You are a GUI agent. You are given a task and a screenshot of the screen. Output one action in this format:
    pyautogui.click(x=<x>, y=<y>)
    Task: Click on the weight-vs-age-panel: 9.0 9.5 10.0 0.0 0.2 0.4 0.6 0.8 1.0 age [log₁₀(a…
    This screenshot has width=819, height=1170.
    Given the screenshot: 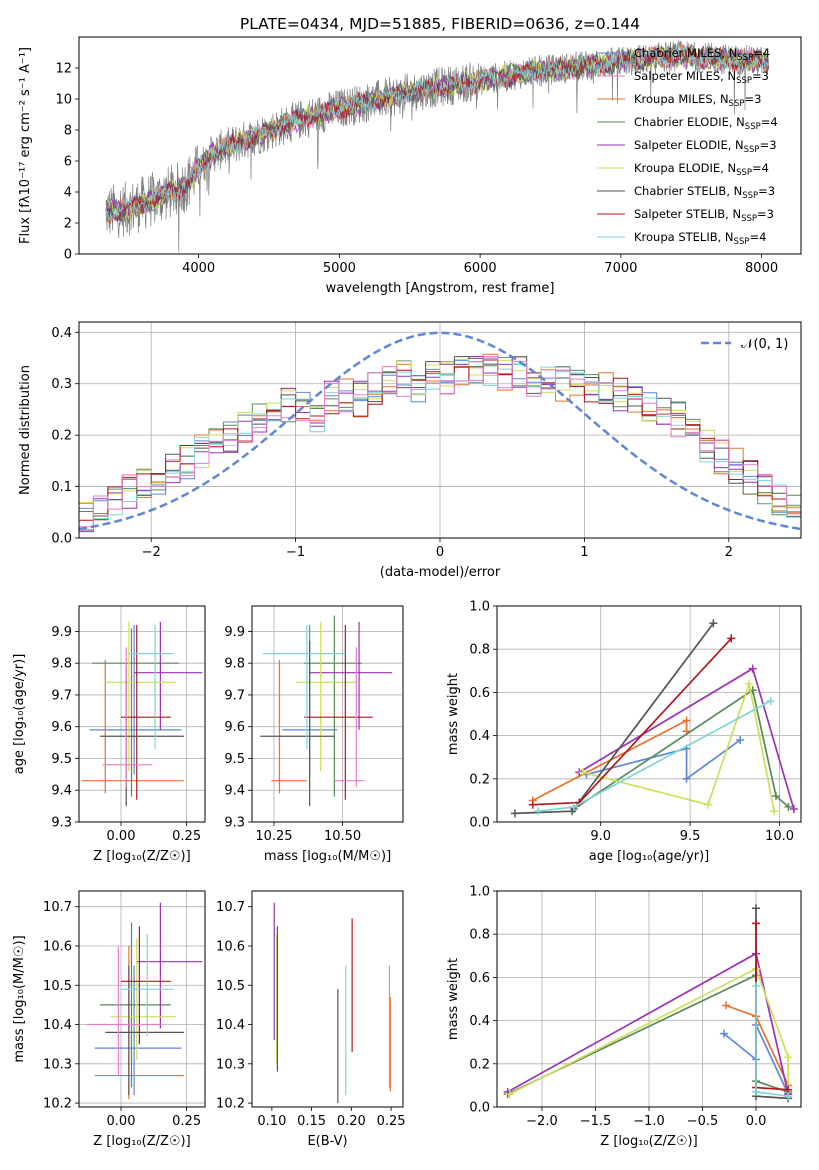 What is the action you would take?
    pyautogui.click(x=624, y=732)
    